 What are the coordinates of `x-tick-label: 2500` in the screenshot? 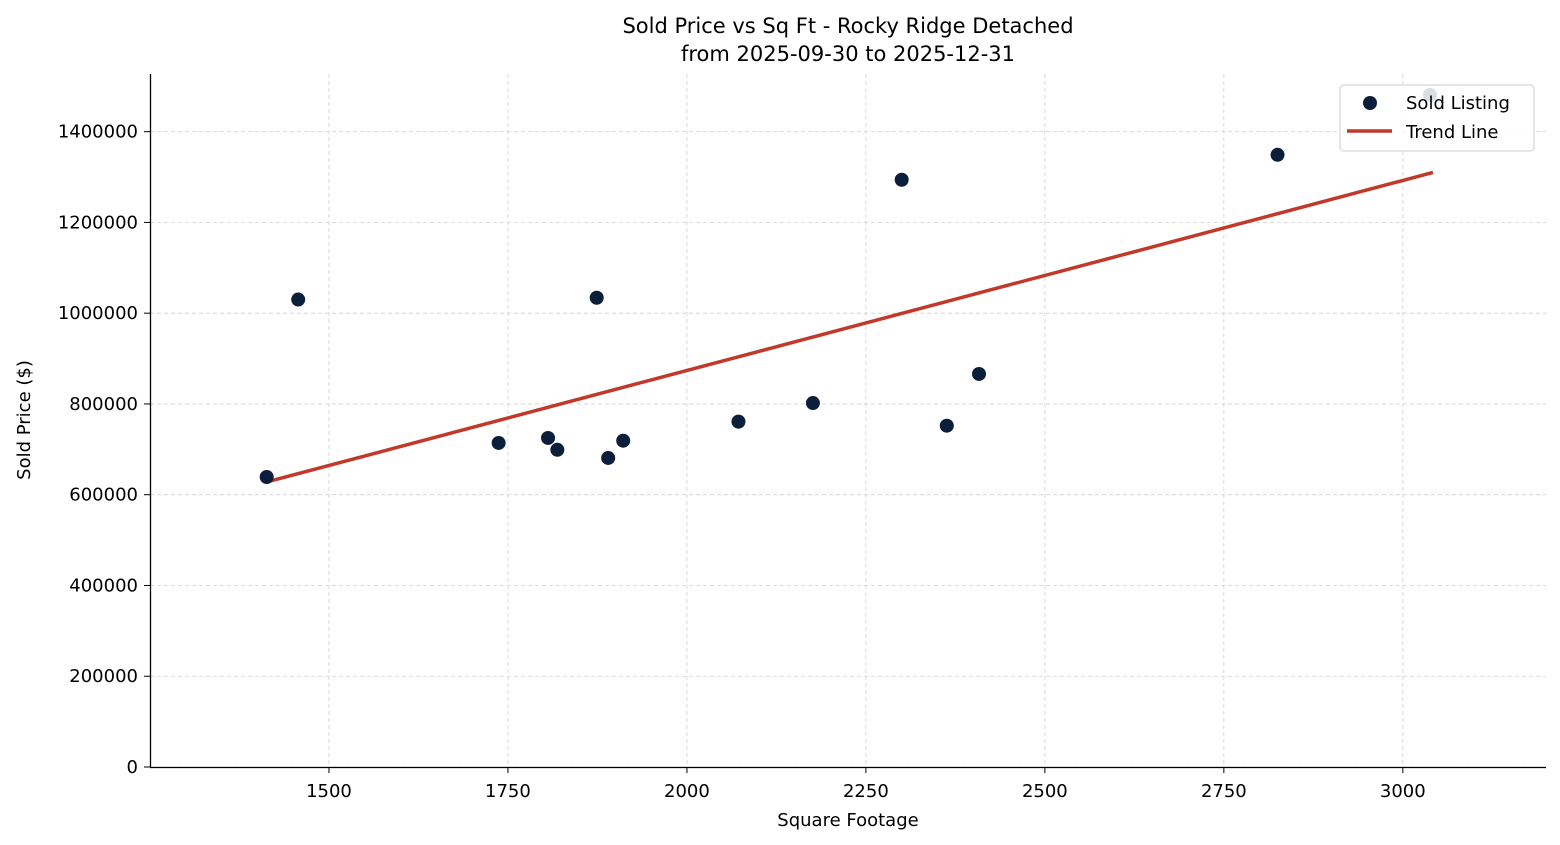 It's located at (1045, 791).